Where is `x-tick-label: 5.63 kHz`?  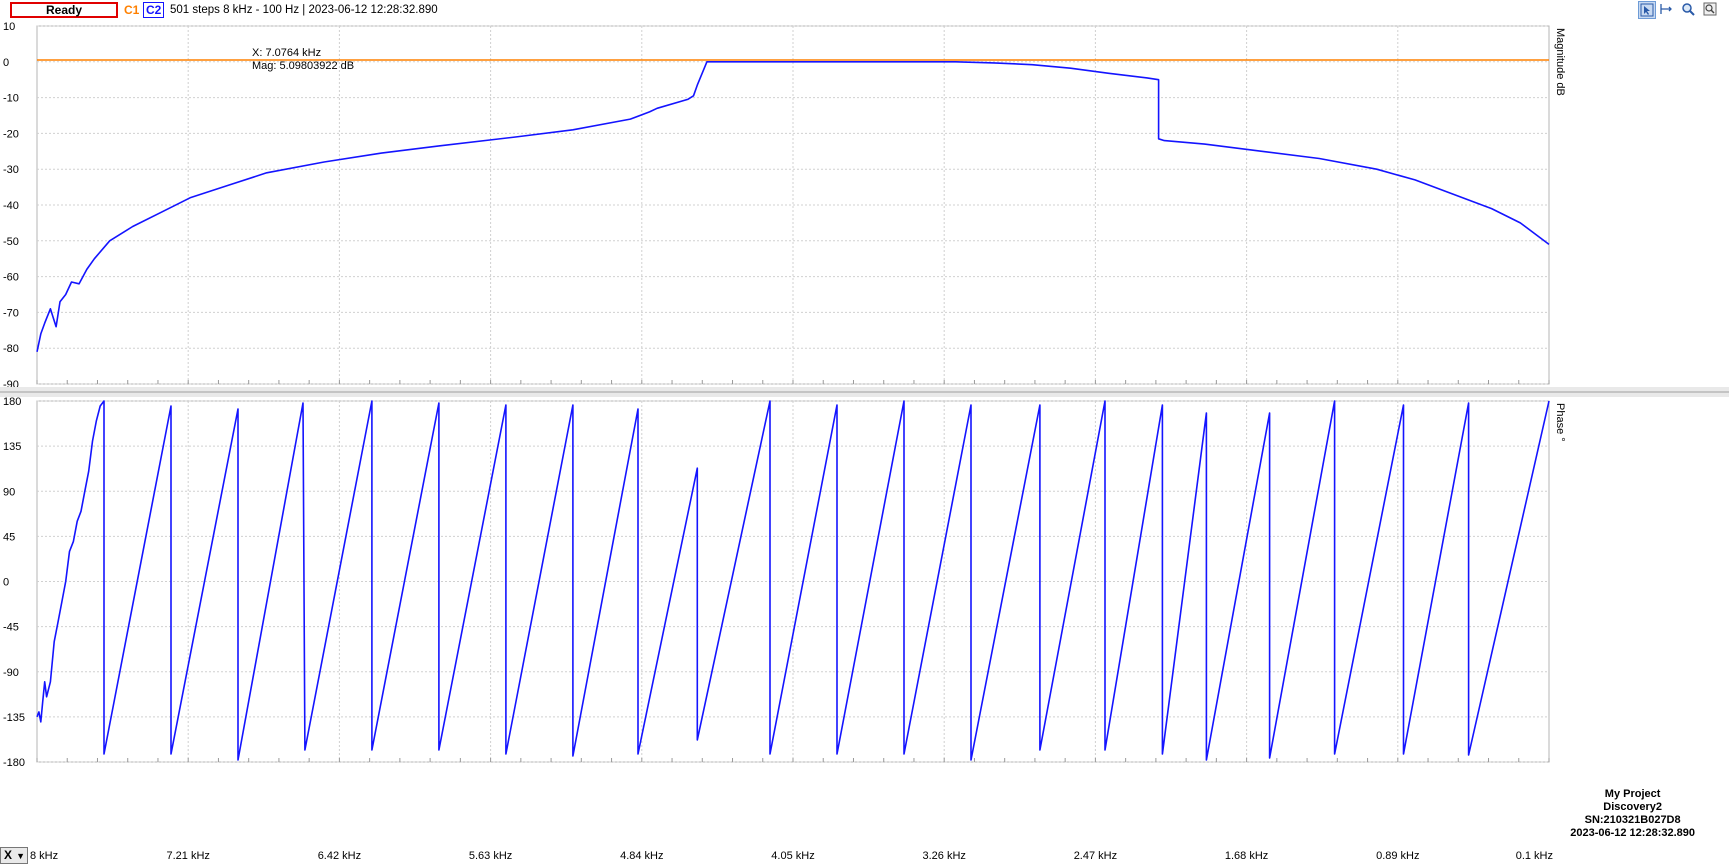
x-tick-label: 5.63 kHz is located at coordinates (490, 856).